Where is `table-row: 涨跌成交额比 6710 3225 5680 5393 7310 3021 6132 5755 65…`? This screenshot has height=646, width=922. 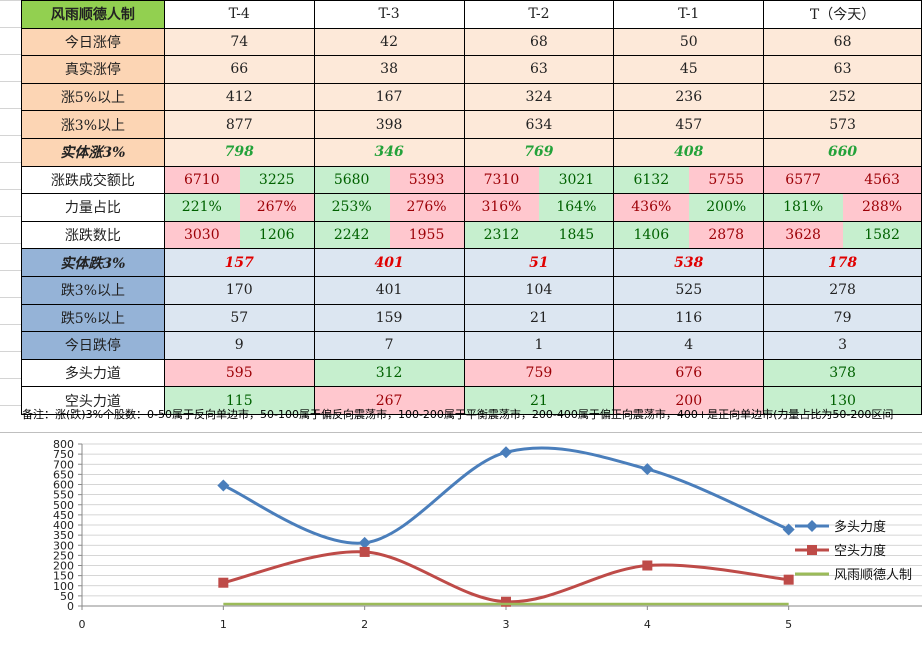
table-row: 涨跌成交额比 6710 3225 5680 5393 7310 3021 6132 5755 65… is located at coordinates (471, 180).